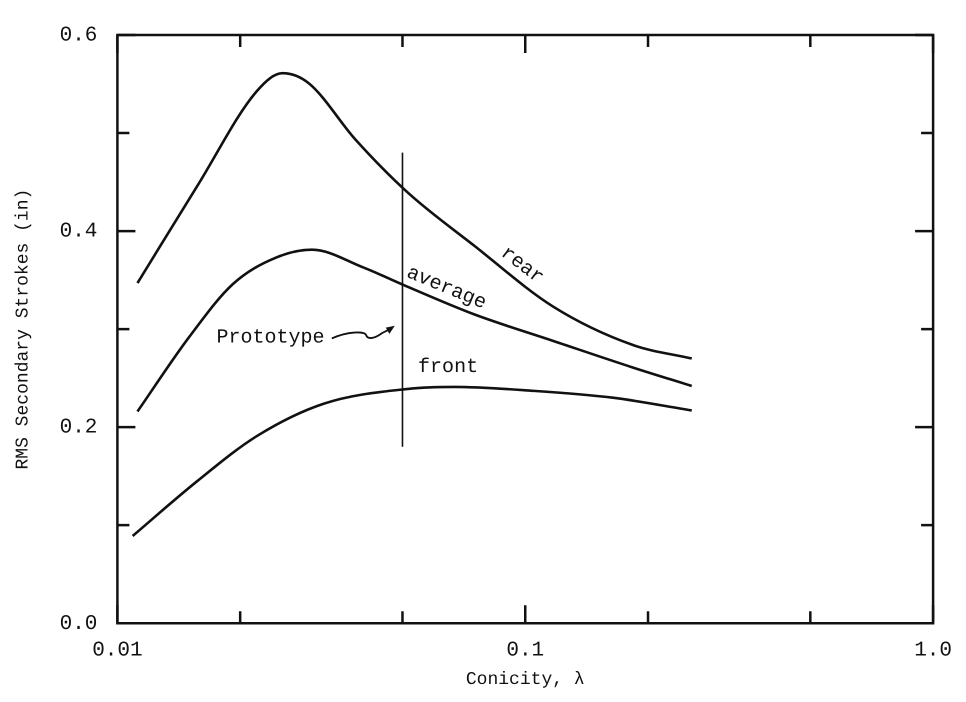  Describe the element at coordinates (79, 428) in the screenshot. I see `y-tick-label: 0.2` at that location.